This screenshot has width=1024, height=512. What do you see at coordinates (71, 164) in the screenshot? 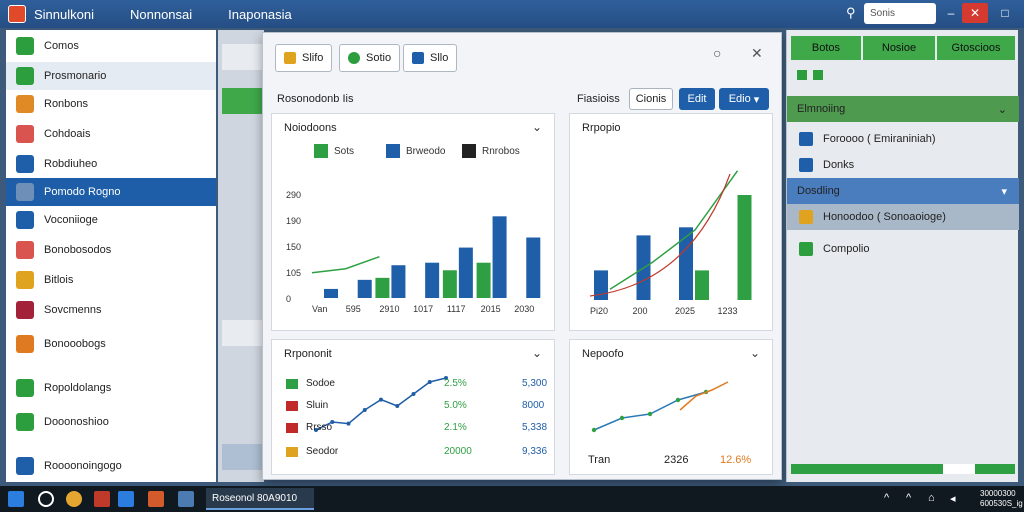
I see `sidebar-item-label: Robdiuheo` at bounding box center [71, 164].